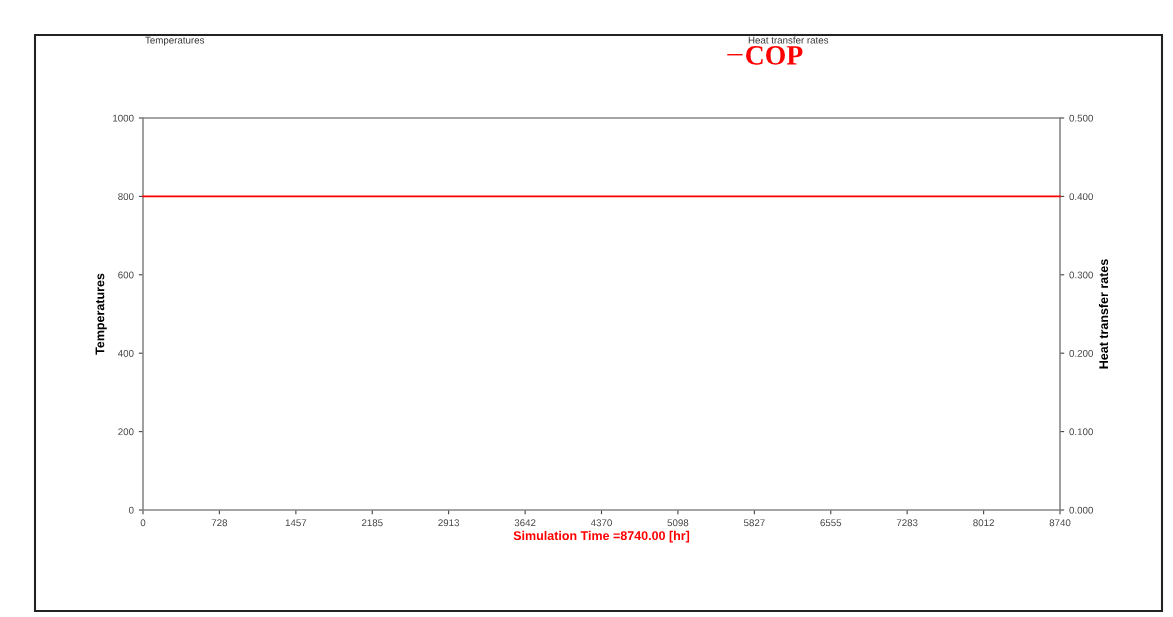 Image resolution: width=1173 pixels, height=617 pixels. Describe the element at coordinates (1081, 197) in the screenshot. I see `y2-tick-label: 0.400` at that location.